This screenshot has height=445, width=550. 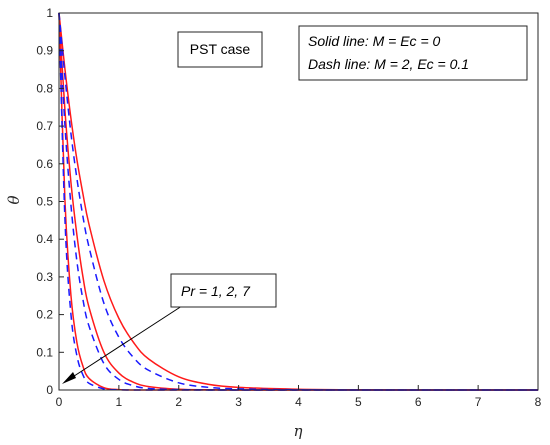 What do you see at coordinates (44, 239) in the screenshot?
I see `y-tick-label: 0.4` at bounding box center [44, 239].